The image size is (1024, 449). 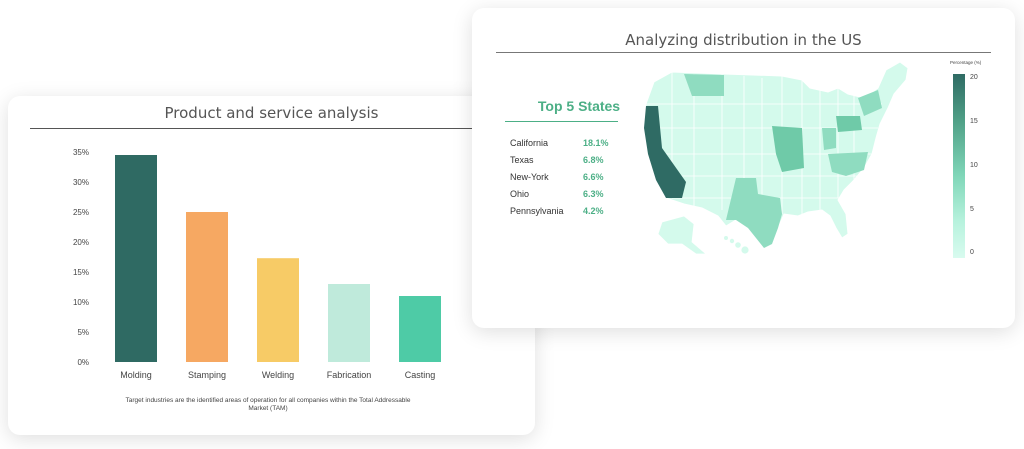 What do you see at coordinates (83, 332) in the screenshot?
I see `y-tick-label: 5%` at bounding box center [83, 332].